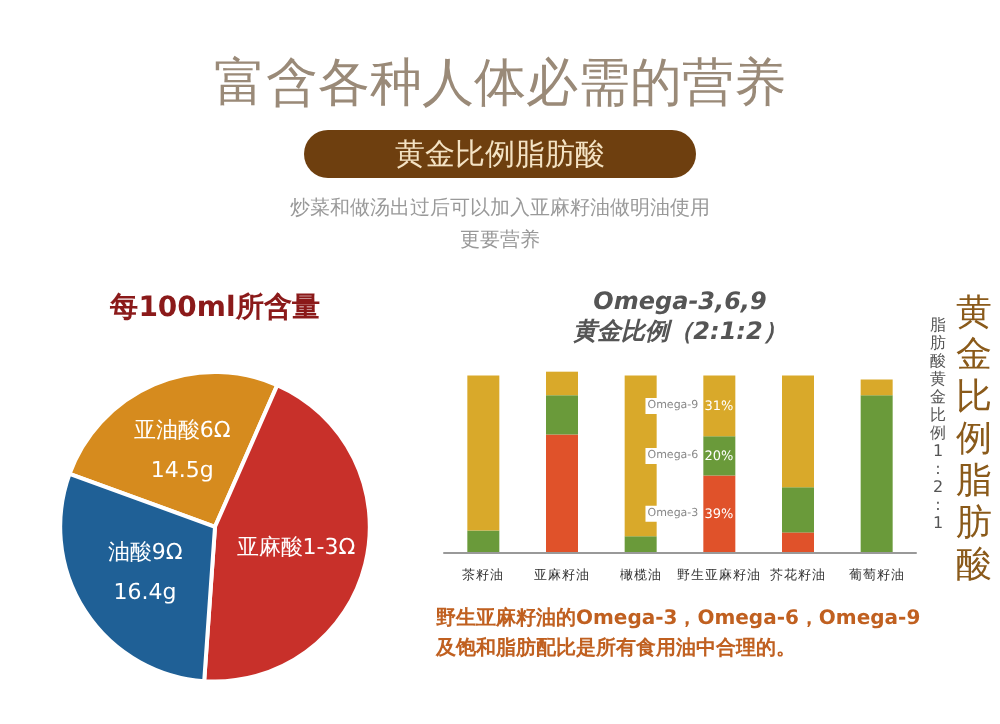 This screenshot has height=724, width=1000. I want to click on chart-title: Omega-3,6,9 黄金比例（2:1:2）, so click(680, 316).